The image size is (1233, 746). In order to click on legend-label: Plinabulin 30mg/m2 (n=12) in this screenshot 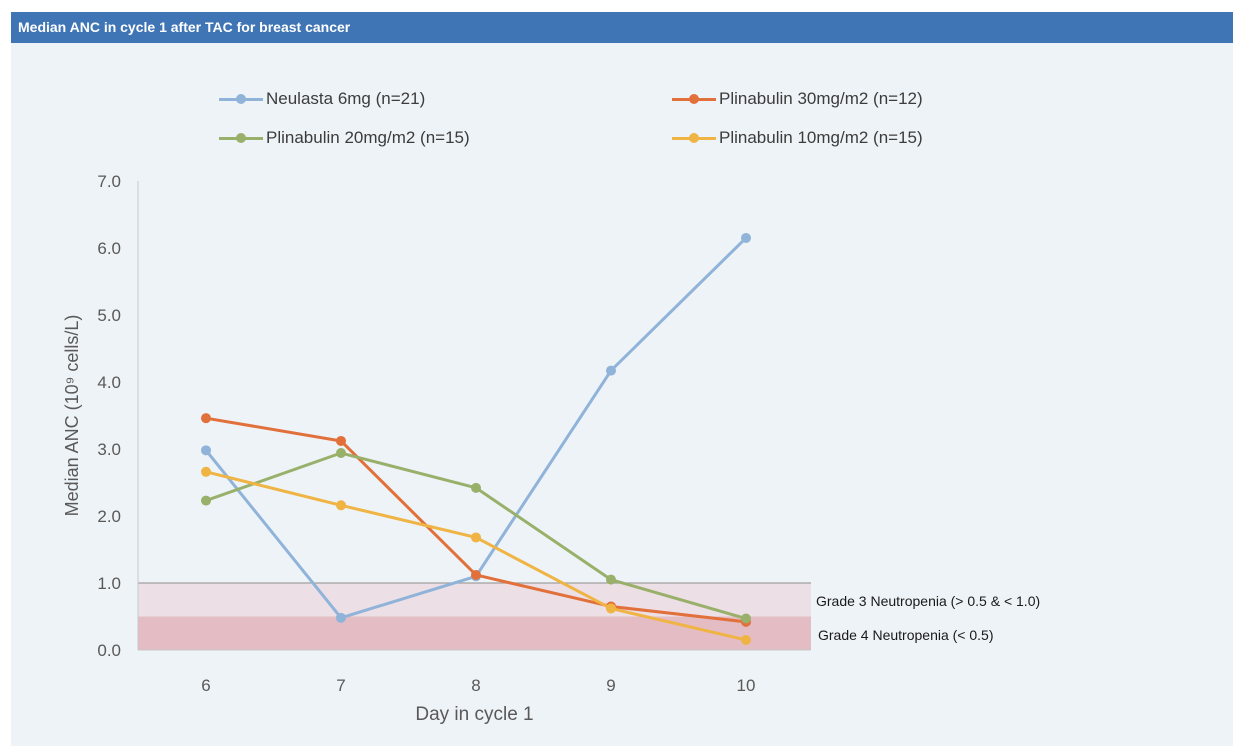, I will do `click(821, 98)`.